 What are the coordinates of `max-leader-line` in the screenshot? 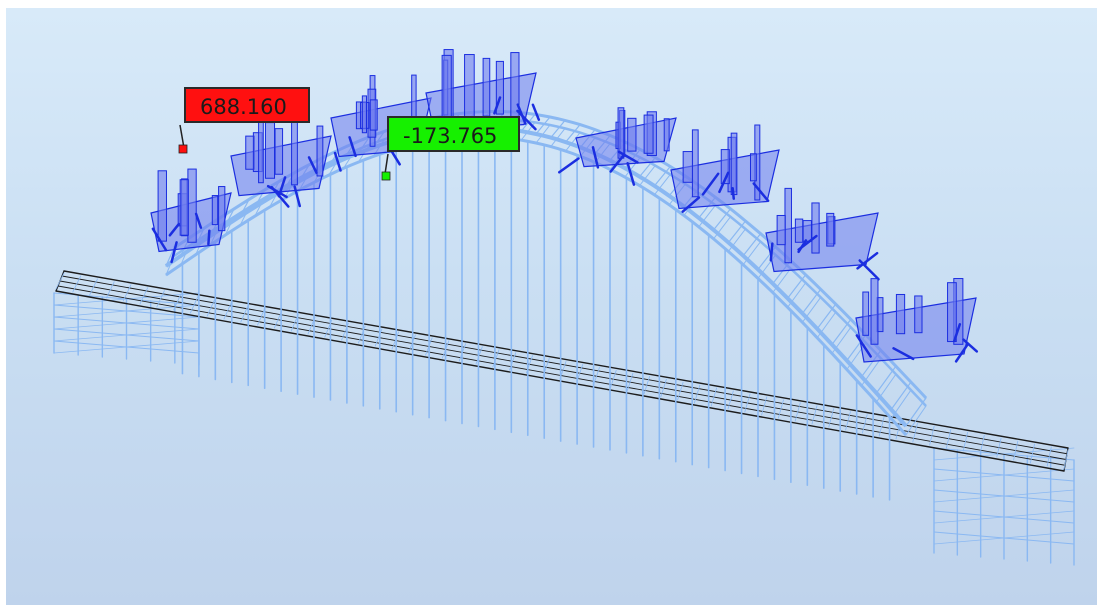 It's located at (182, 136).